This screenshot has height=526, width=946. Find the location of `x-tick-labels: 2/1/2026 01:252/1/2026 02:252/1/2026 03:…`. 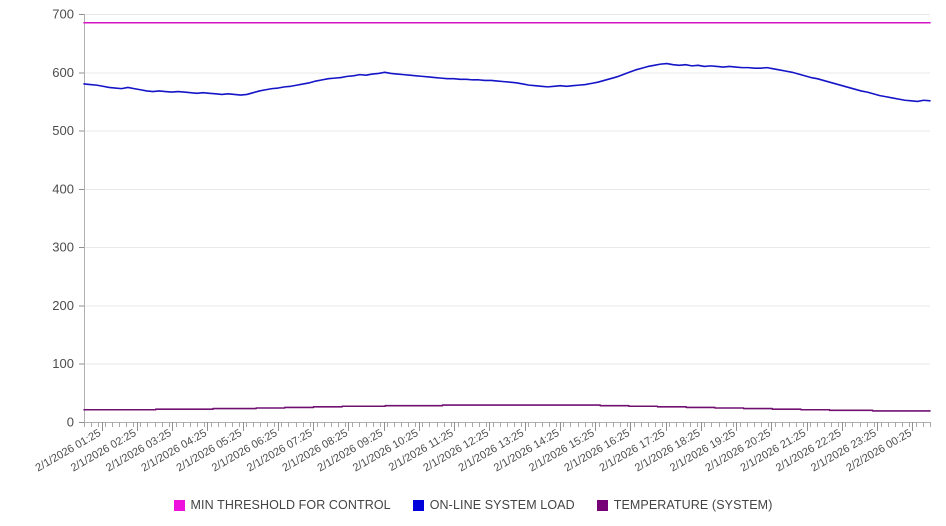

x-tick-labels: 2/1/2026 01:252/1/2026 02:252/1/2026 03:… is located at coordinates (474, 450).